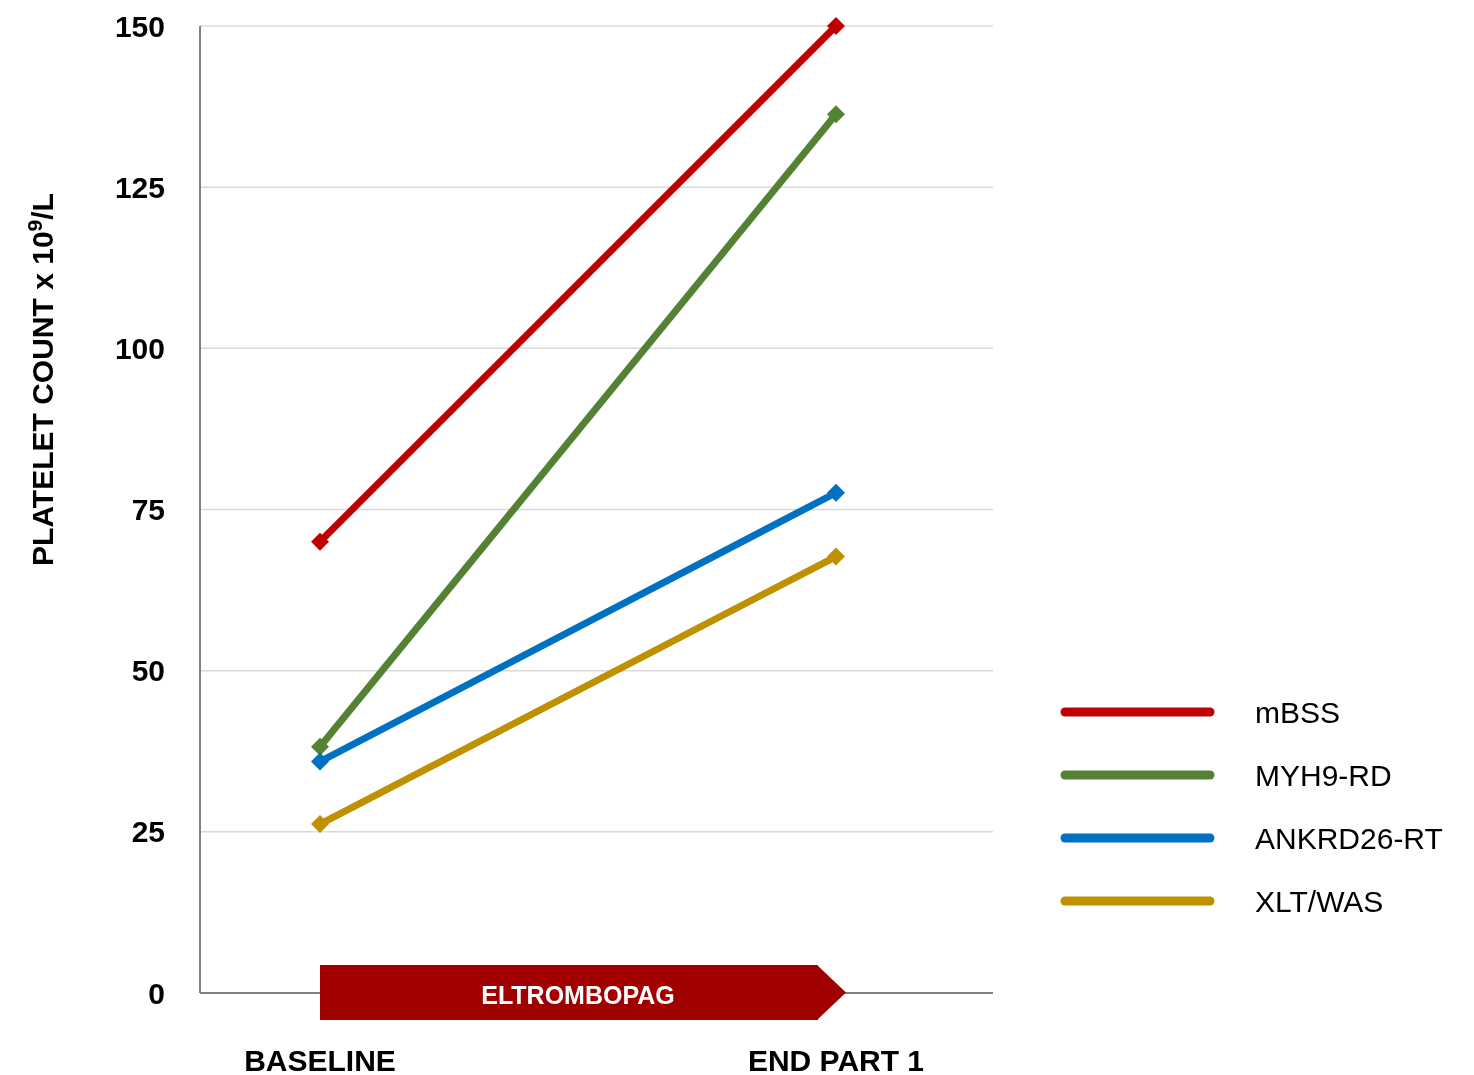  Describe the element at coordinates (1298, 712) in the screenshot. I see `legend-label: mBSS` at that location.